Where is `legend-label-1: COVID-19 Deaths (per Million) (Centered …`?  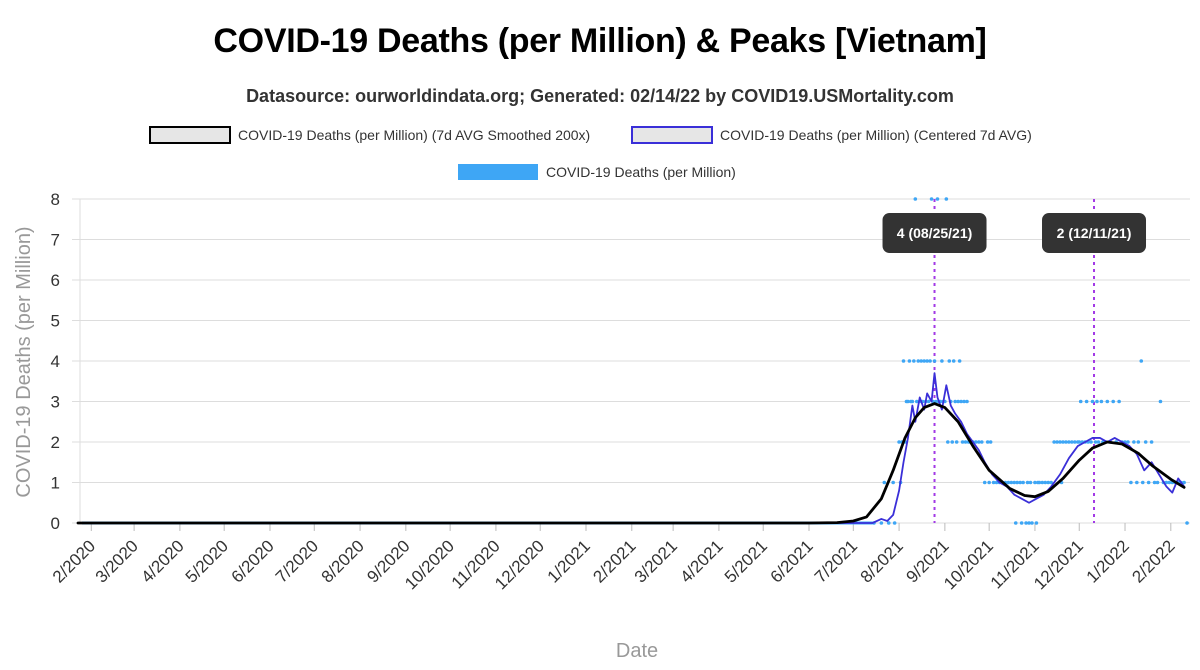
legend-label-1: COVID-19 Deaths (per Million) (Centered … is located at coordinates (876, 135).